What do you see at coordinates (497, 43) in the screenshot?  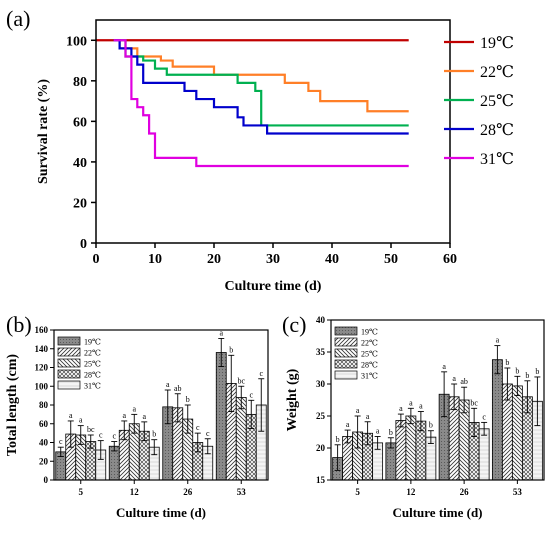 I see `legend-label-a-0: 19℃` at bounding box center [497, 43].